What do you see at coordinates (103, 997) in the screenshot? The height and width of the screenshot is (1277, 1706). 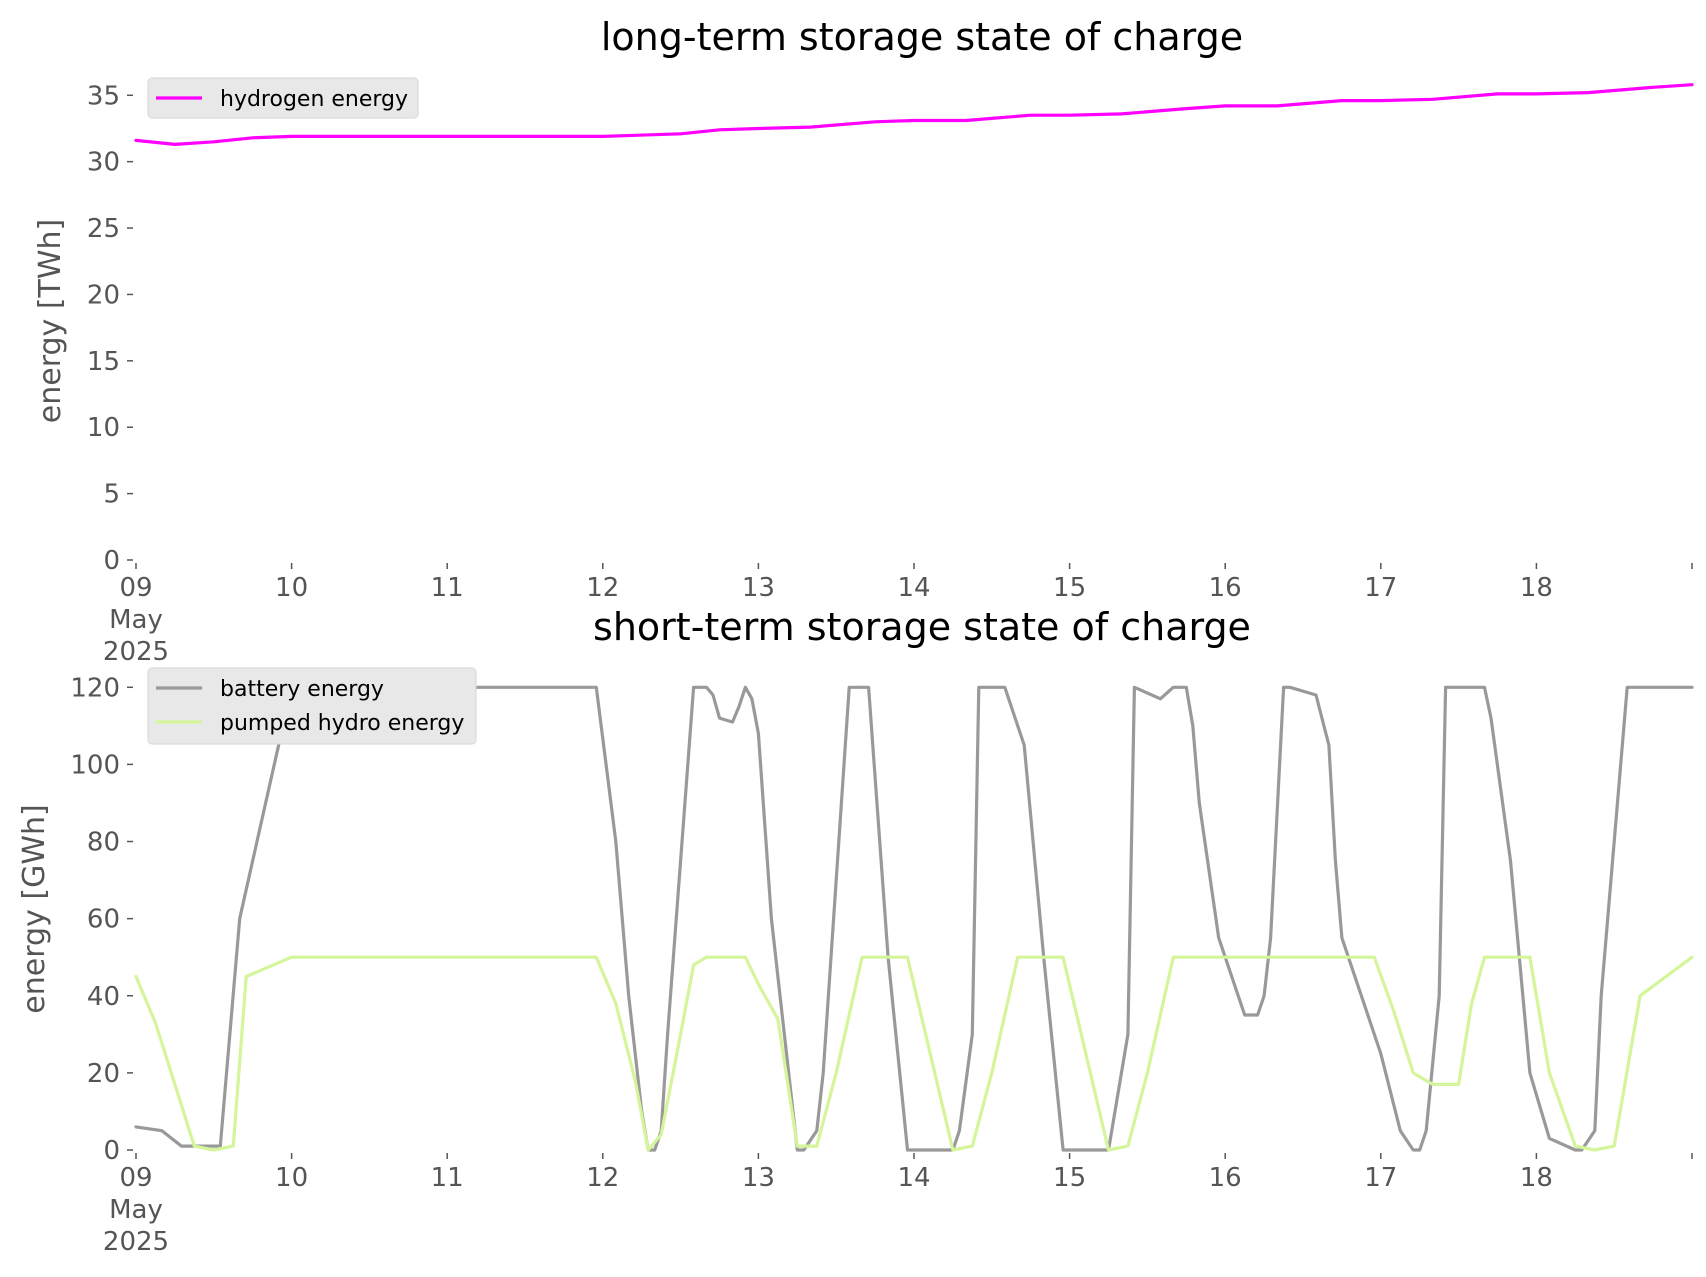 I see `y-tick-label: 40` at bounding box center [103, 997].